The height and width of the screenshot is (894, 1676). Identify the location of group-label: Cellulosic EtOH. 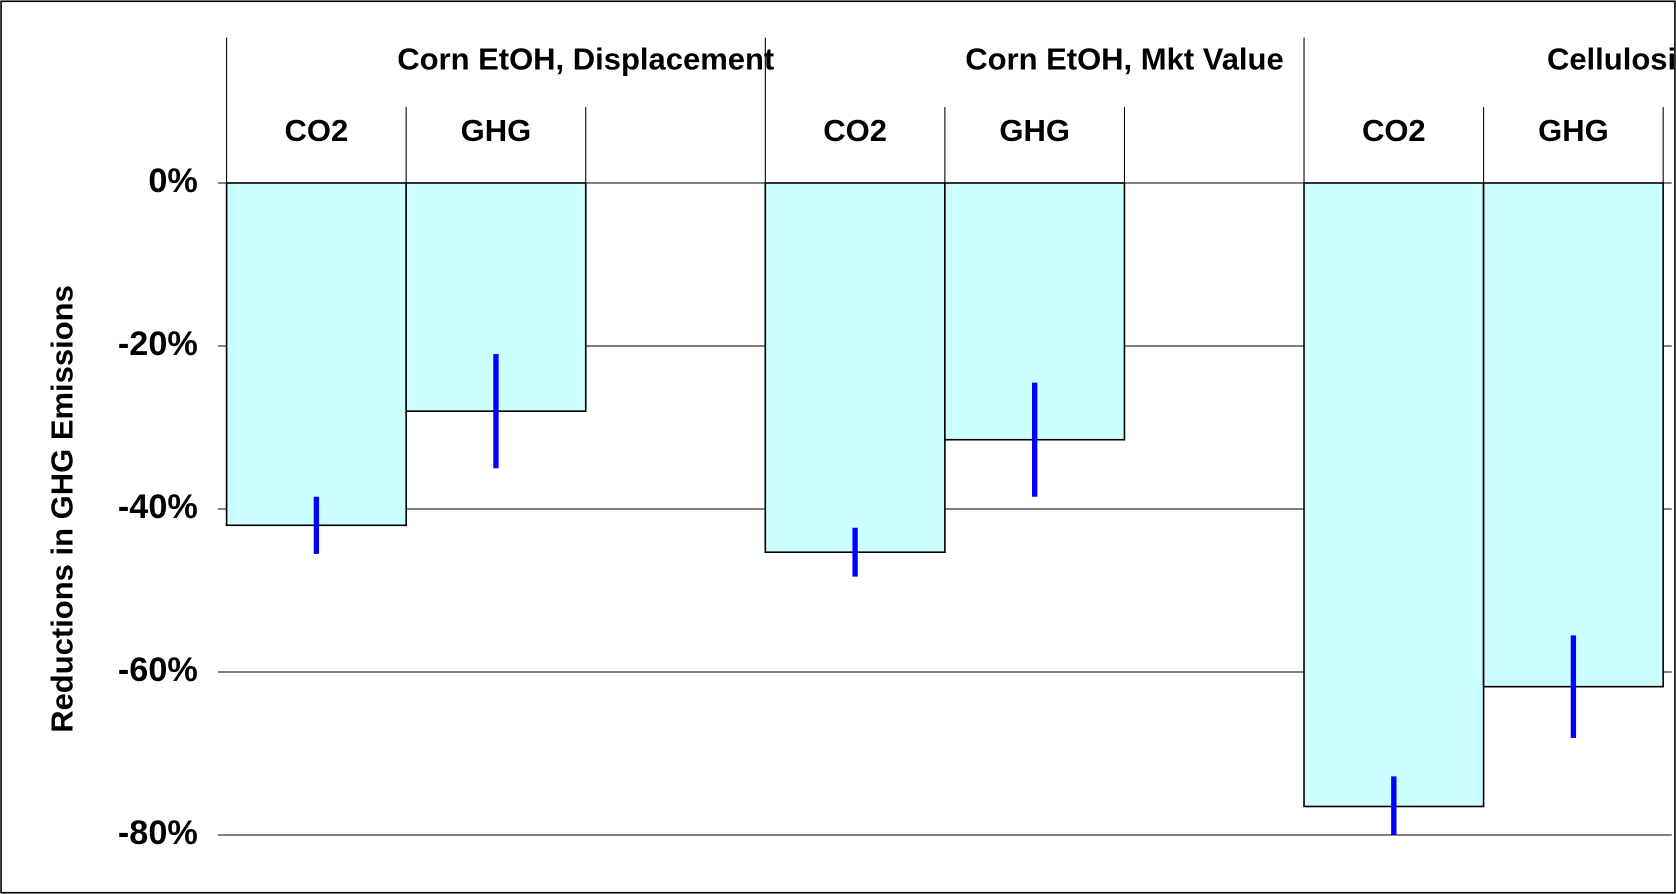
(1611, 58).